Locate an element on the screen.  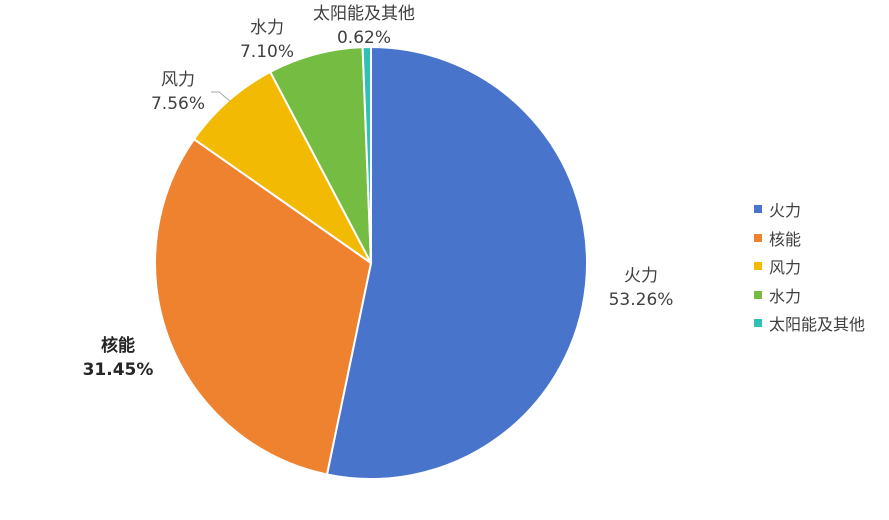
data-label-category: 水力 is located at coordinates (266, 28).